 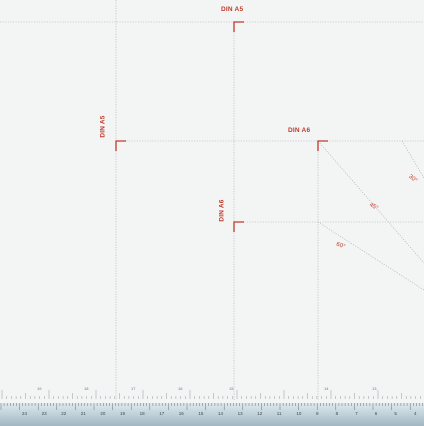 I want to click on ruler-band-number: 19, so click(x=123, y=413).